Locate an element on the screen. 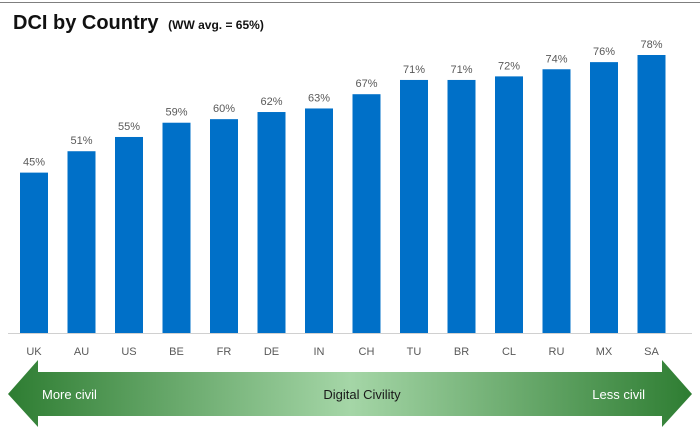 The width and height of the screenshot is (700, 428). x-tick-ru: RU is located at coordinates (557, 352).